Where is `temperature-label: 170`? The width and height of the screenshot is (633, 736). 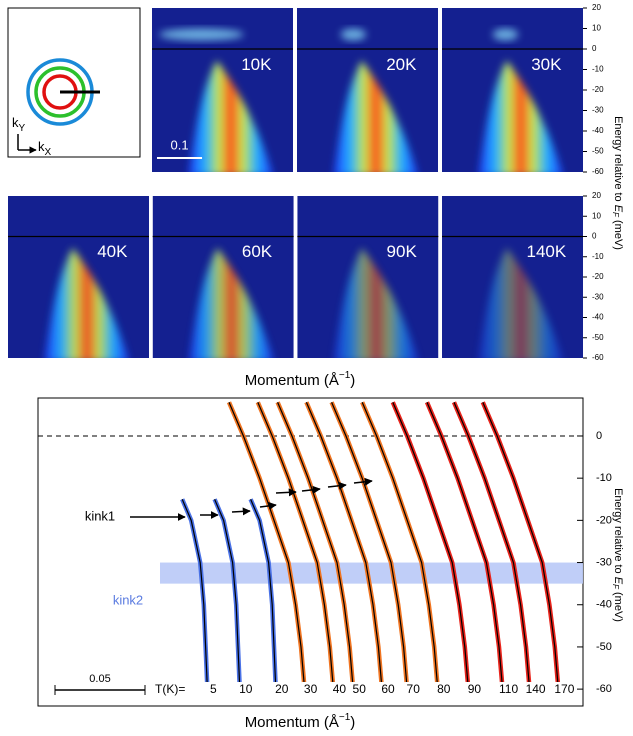 temperature-label: 170 is located at coordinates (564, 689).